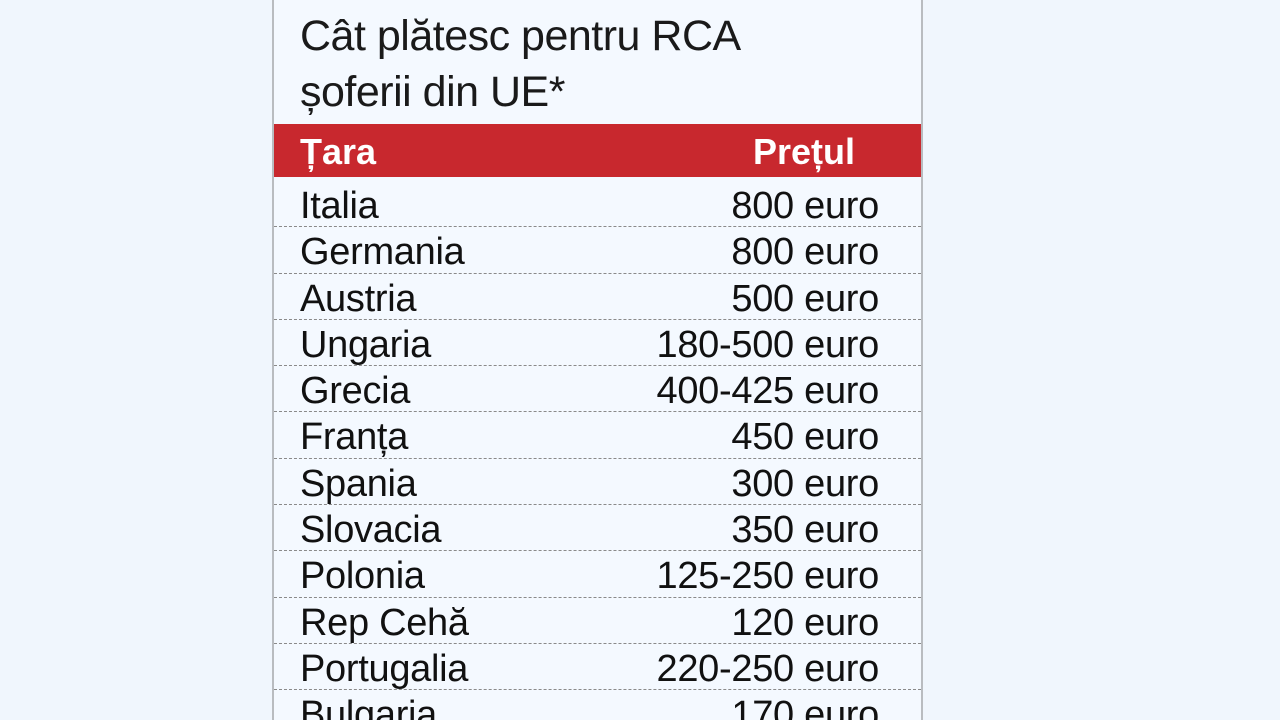 The image size is (1280, 720). What do you see at coordinates (805, 707) in the screenshot?
I see `price-cell: 170 euro` at bounding box center [805, 707].